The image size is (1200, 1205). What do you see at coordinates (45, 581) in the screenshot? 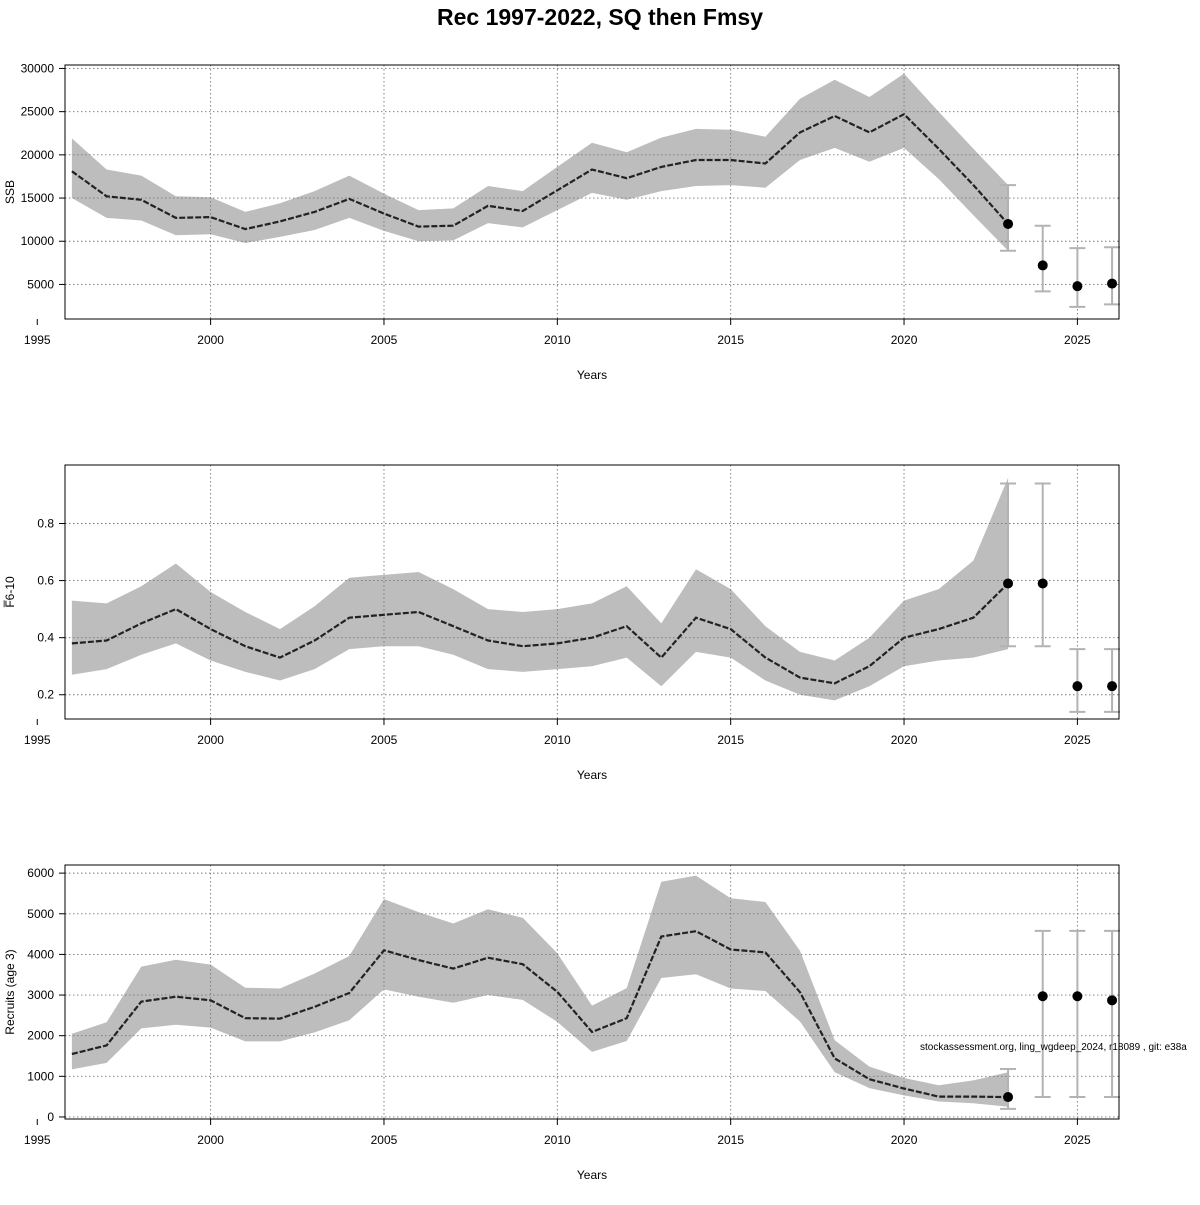
I see `y-tick-label: 0.6` at bounding box center [45, 581].